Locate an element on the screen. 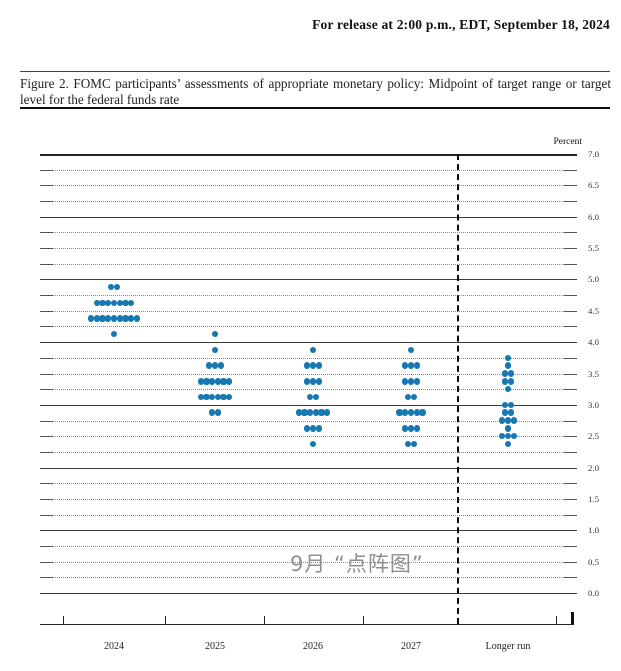 The height and width of the screenshot is (671, 621). y-tick-label: 4.0 is located at coordinates (593, 342).